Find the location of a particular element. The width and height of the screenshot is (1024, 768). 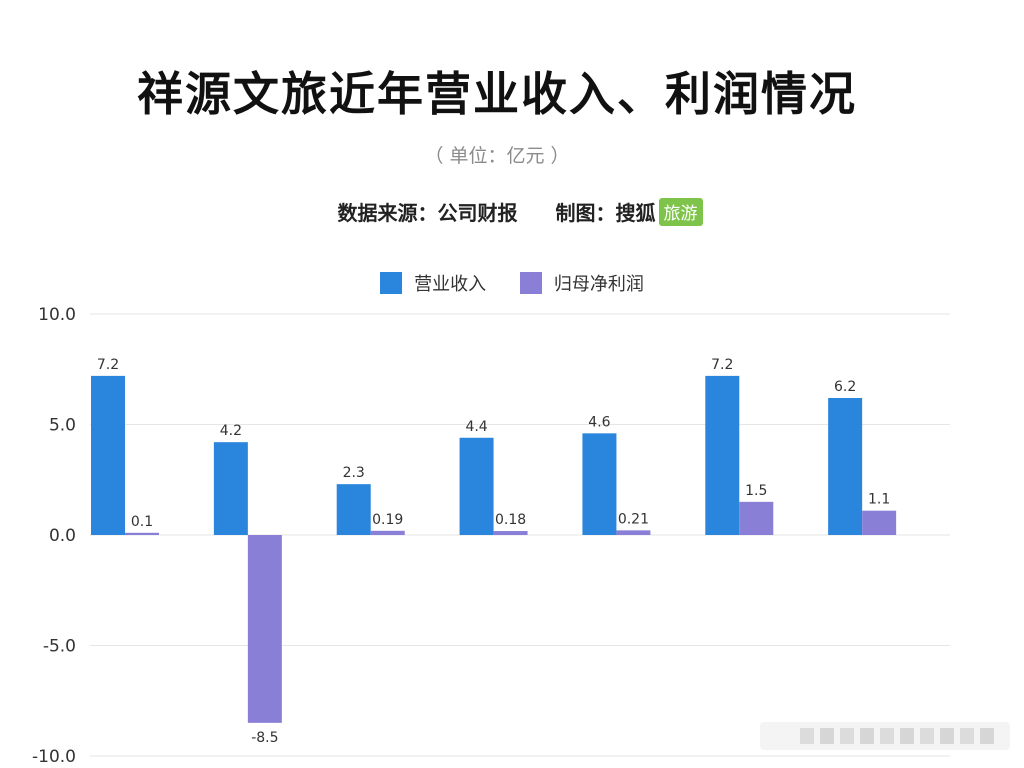

y-tick-label: -5.0 is located at coordinates (59, 647).